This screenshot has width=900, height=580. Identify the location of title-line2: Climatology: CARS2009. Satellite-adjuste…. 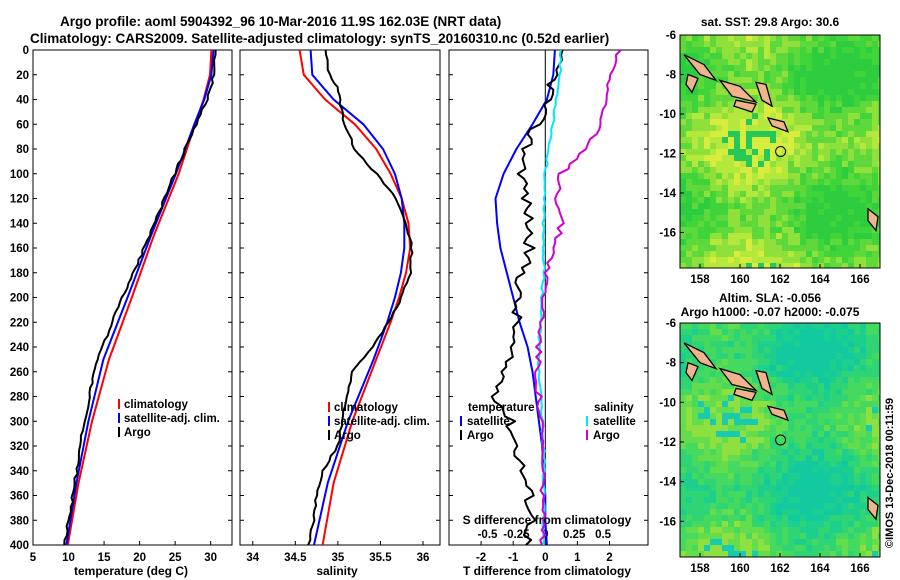
(319, 38).